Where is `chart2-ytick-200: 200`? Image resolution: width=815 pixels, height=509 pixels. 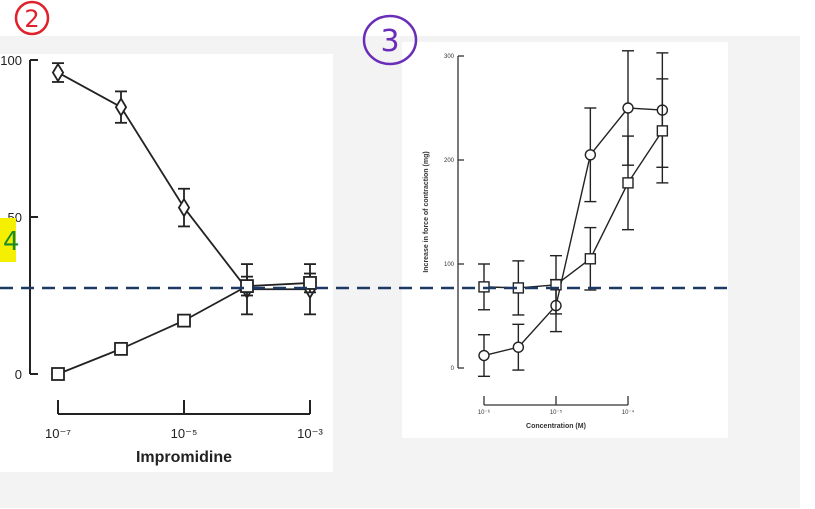 chart2-ytick-200: 200 is located at coordinates (449, 161).